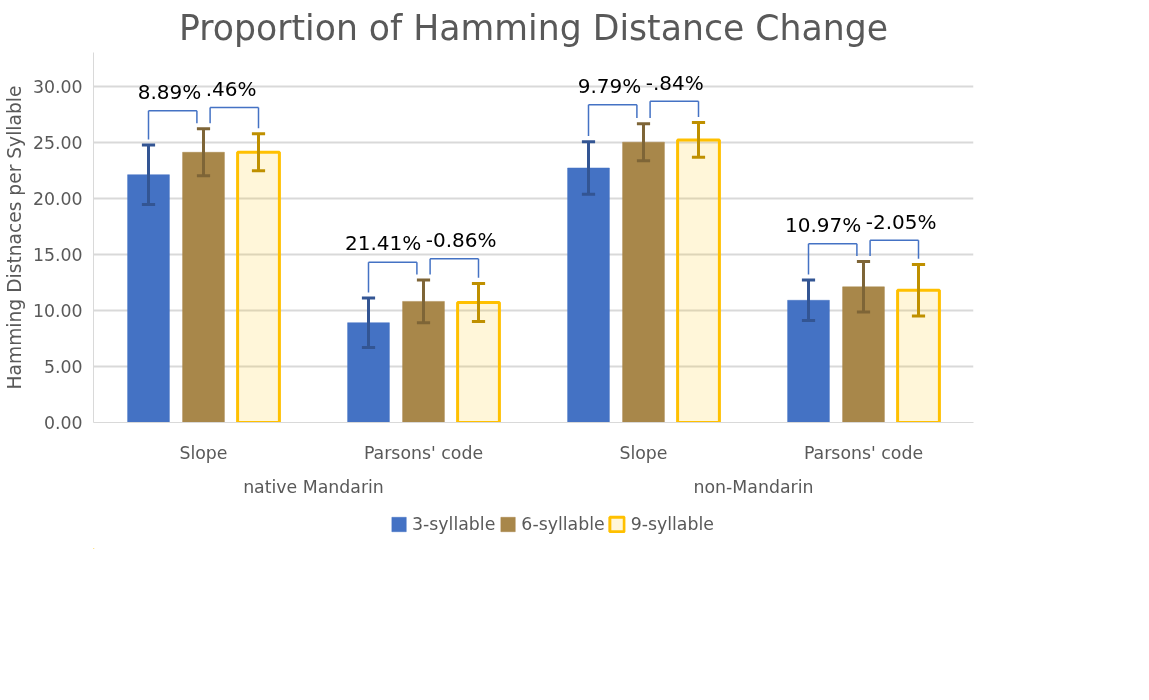 This screenshot has height=700, width=1149. What do you see at coordinates (609, 85) in the screenshot?
I see `annotation: 9.79%` at bounding box center [609, 85].